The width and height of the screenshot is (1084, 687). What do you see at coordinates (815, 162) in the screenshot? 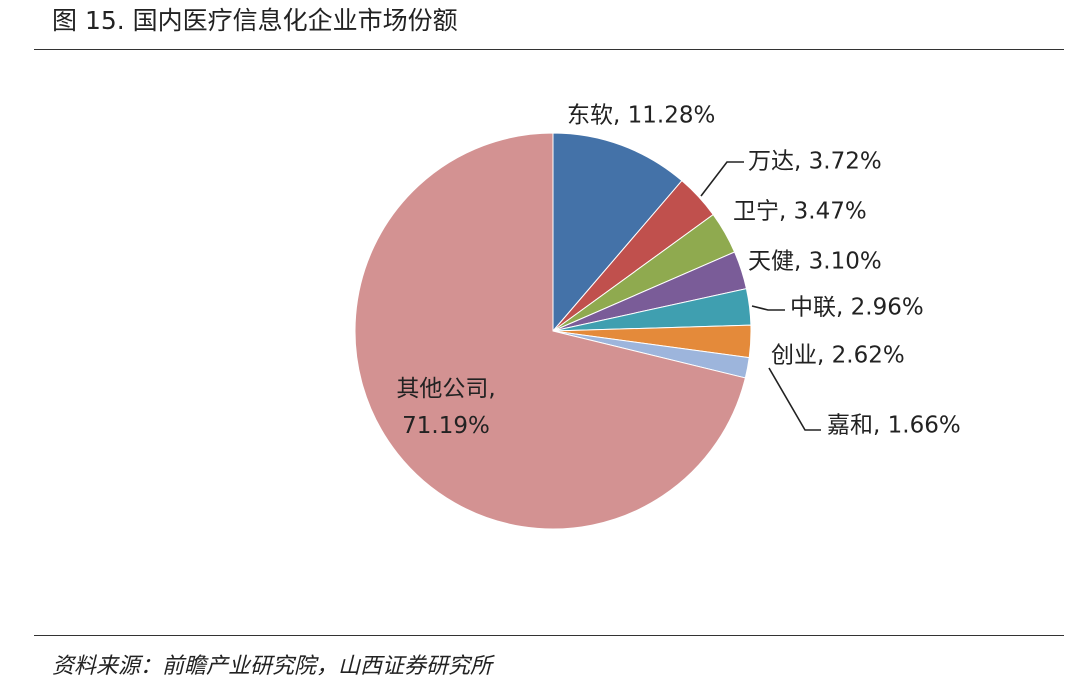
I see `slice-label-2: 万达, 3.72%` at bounding box center [815, 162].